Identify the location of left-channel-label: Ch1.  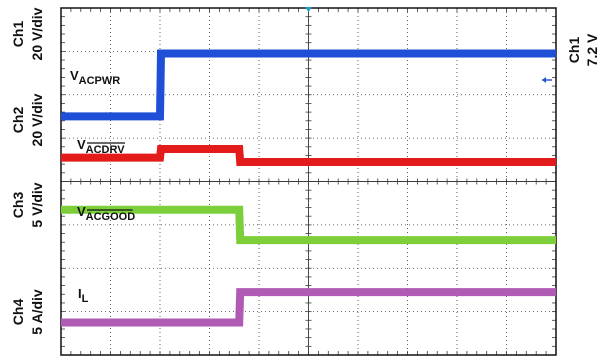
(18, 34).